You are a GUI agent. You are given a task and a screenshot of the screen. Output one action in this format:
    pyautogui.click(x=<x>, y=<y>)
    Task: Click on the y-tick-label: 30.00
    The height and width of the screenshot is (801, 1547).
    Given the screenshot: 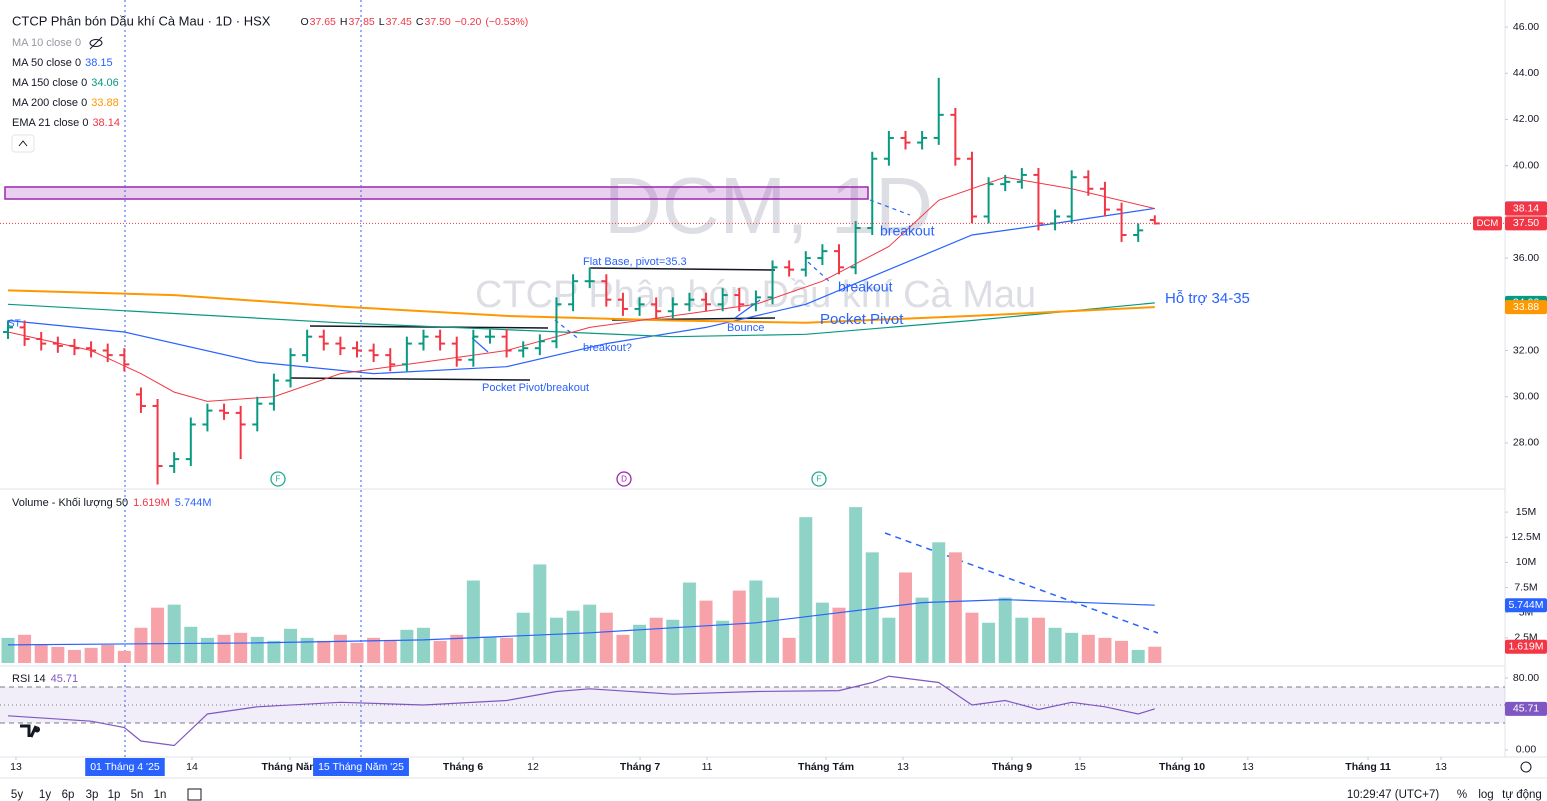 What is the action you would take?
    pyautogui.click(x=1526, y=397)
    